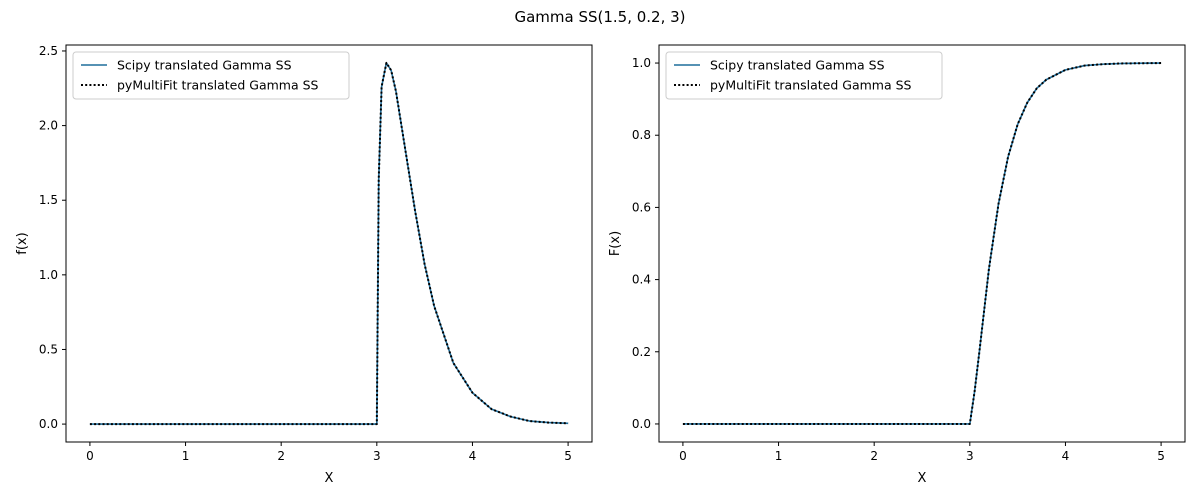  Describe the element at coordinates (48, 200) in the screenshot. I see `y-tick-label: 1.5` at that location.